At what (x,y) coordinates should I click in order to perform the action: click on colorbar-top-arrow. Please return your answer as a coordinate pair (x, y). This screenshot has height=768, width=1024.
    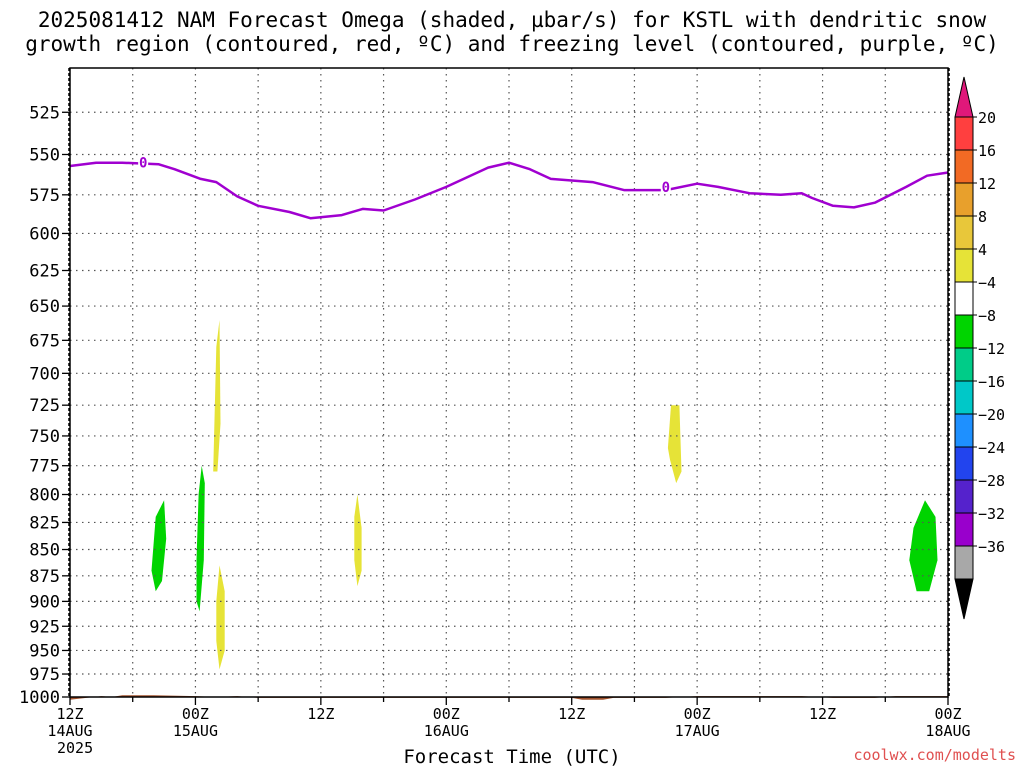
    Looking at the image, I should click on (964, 97).